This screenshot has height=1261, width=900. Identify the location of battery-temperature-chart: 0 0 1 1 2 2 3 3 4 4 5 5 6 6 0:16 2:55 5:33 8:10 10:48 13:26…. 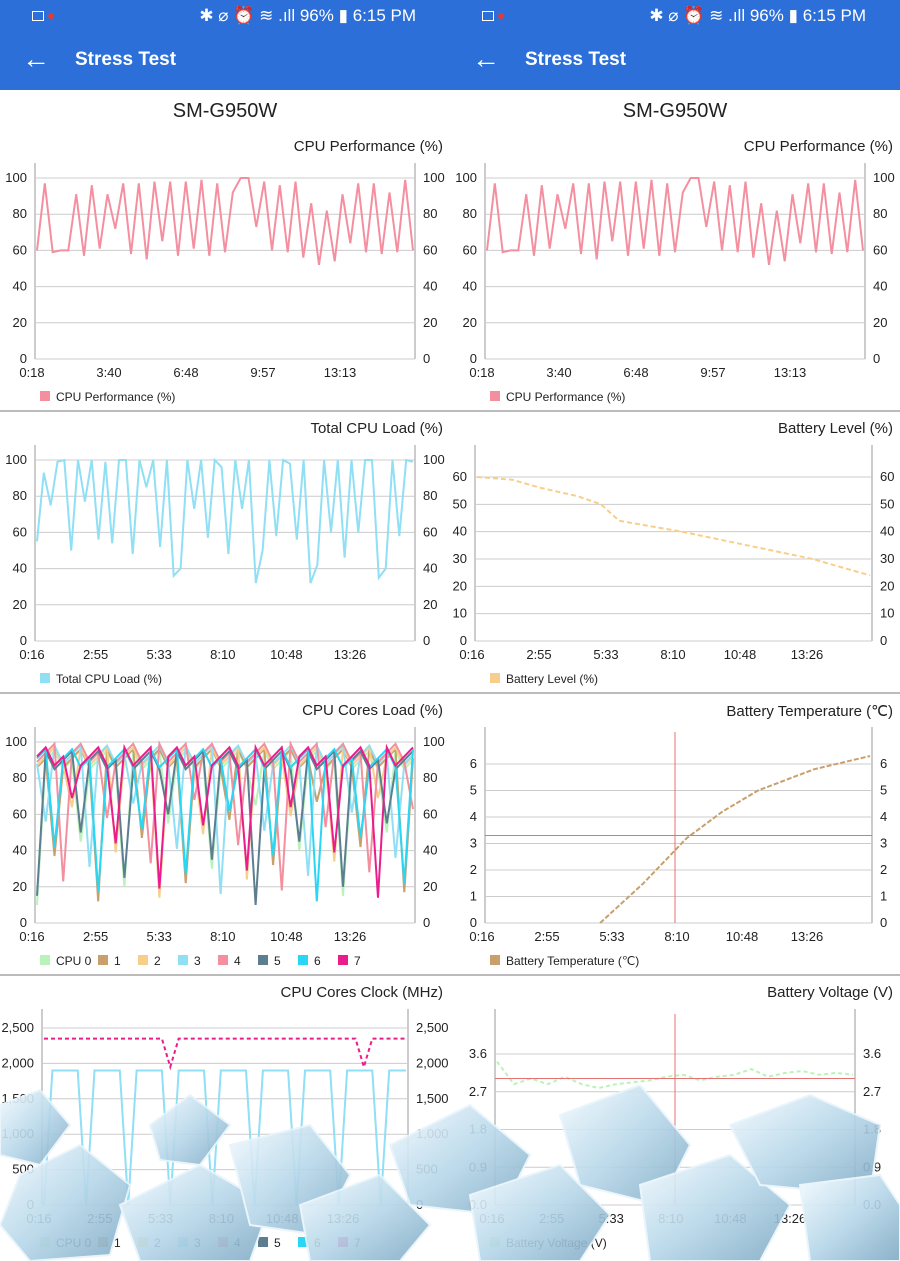
(678, 847).